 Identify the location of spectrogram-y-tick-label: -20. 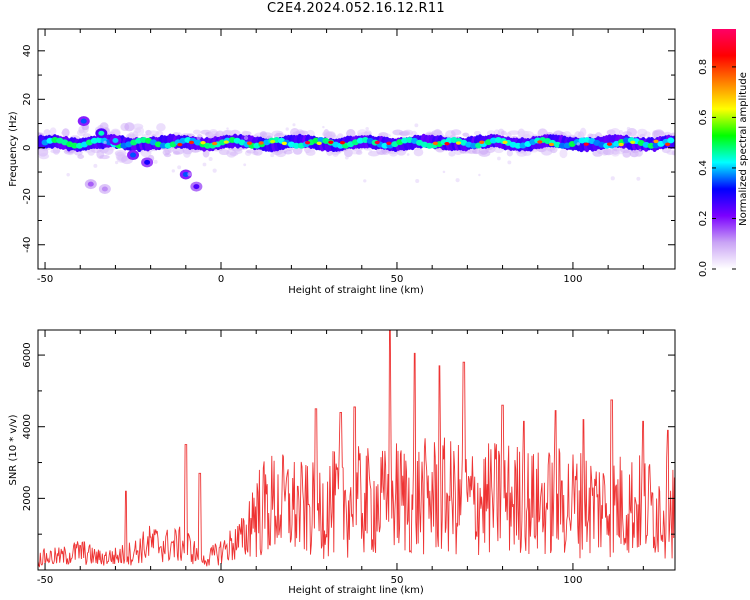
(27, 196).